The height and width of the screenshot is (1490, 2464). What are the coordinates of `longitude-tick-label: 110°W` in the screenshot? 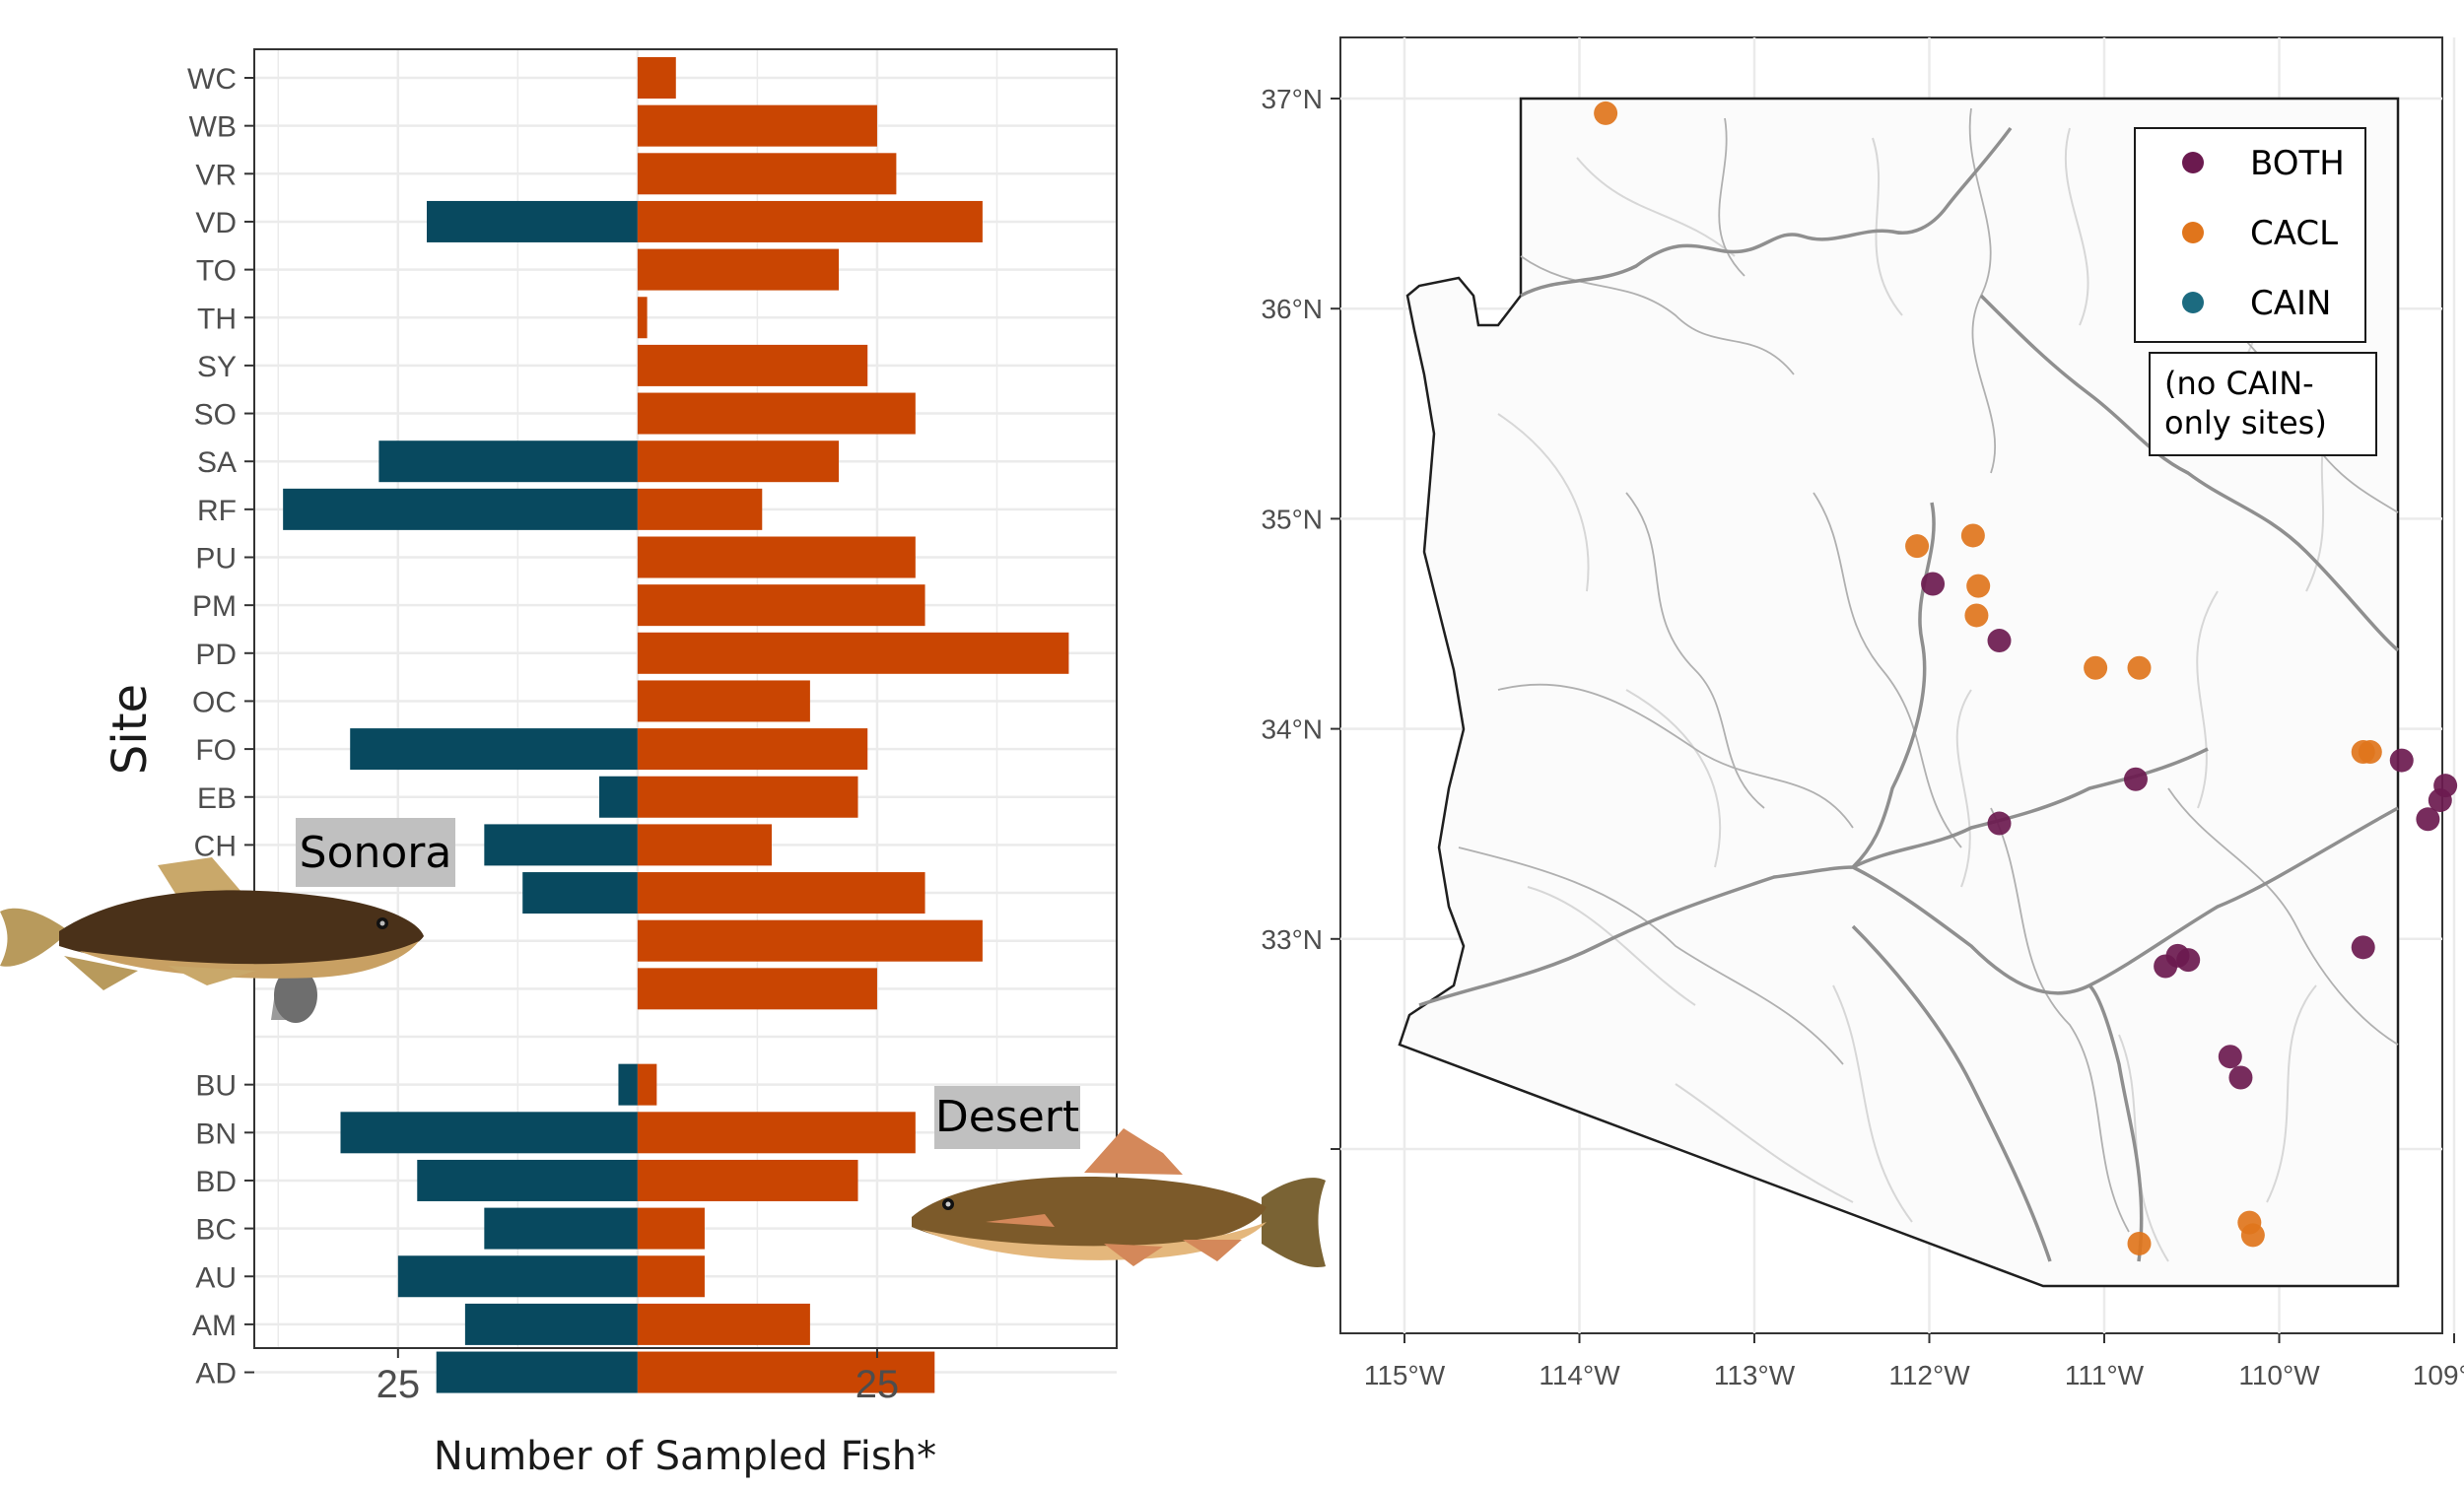 It's located at (2279, 1375).